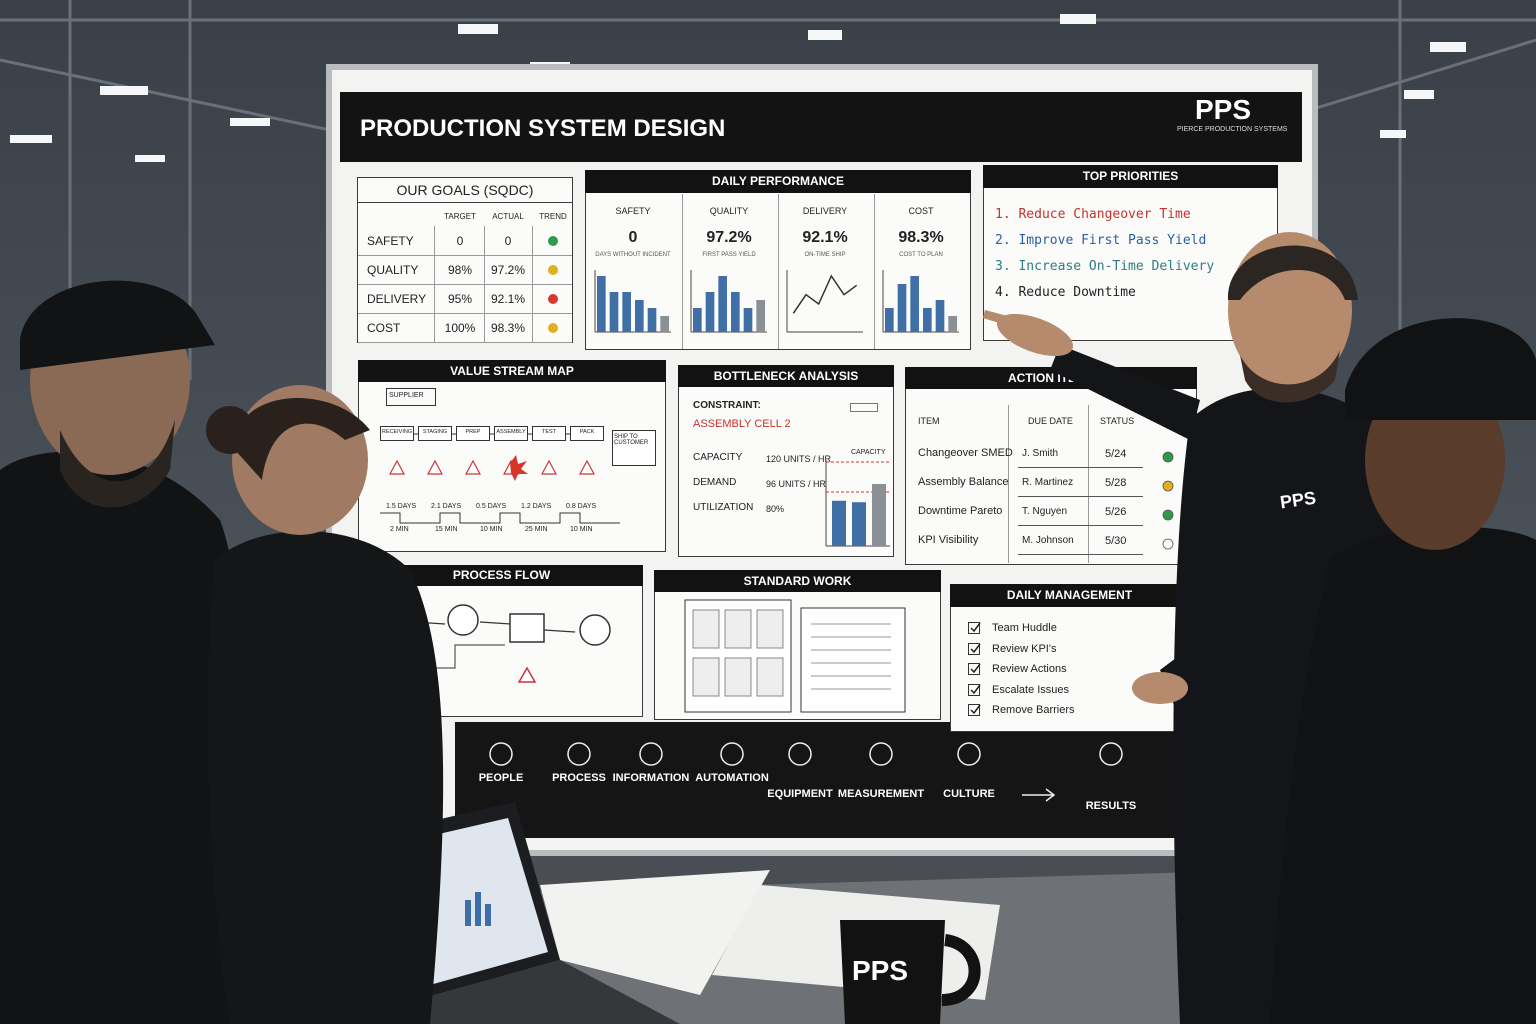  I want to click on label: TREND, so click(553, 216).